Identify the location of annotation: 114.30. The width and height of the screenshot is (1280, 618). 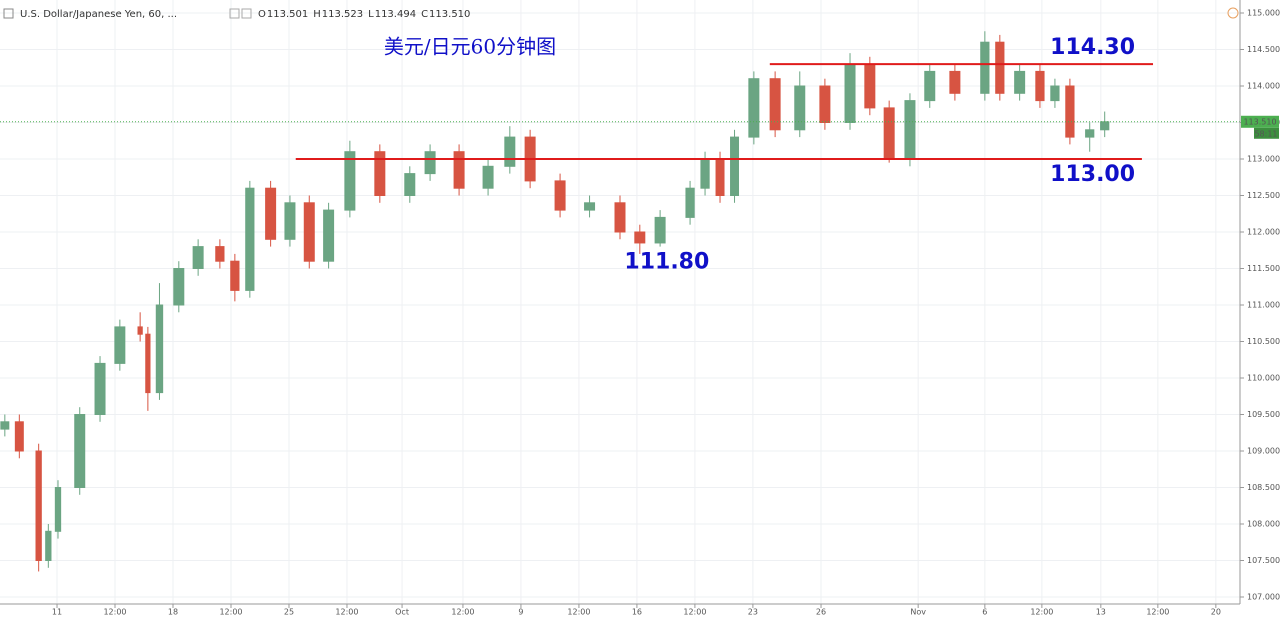
(1092, 47).